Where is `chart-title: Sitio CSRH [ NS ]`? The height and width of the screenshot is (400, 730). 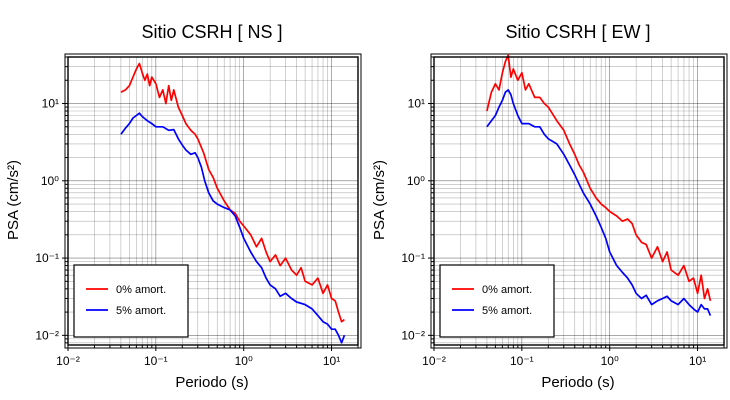
chart-title: Sitio CSRH [ NS ] is located at coordinates (211, 32).